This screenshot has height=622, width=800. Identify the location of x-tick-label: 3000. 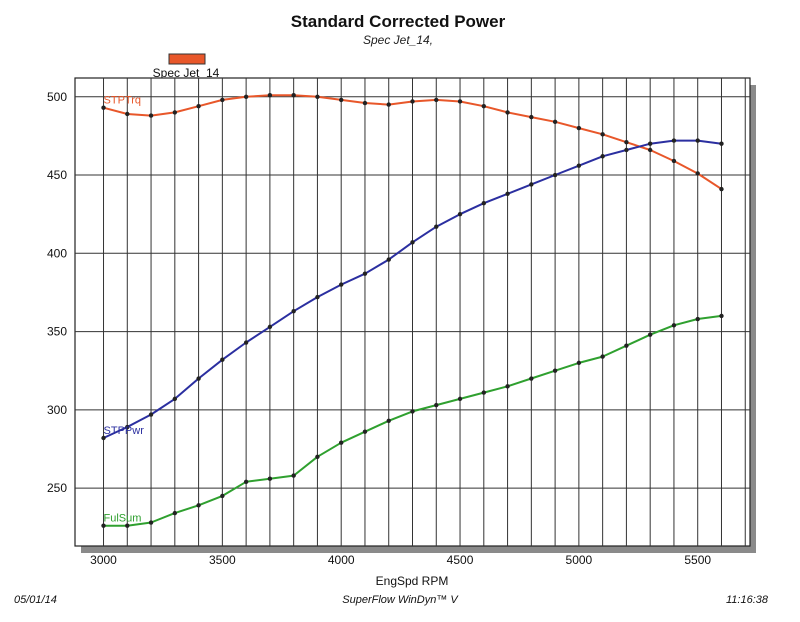
(103, 560).